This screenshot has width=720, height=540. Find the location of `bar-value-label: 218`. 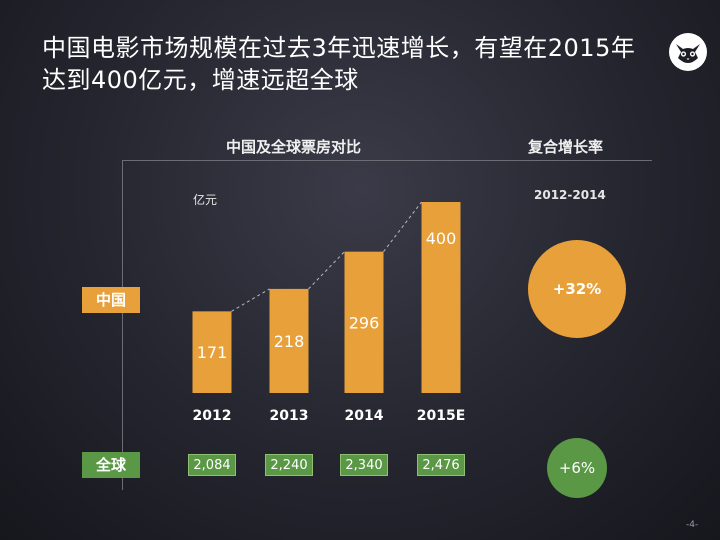

bar-value-label: 218 is located at coordinates (289, 341).